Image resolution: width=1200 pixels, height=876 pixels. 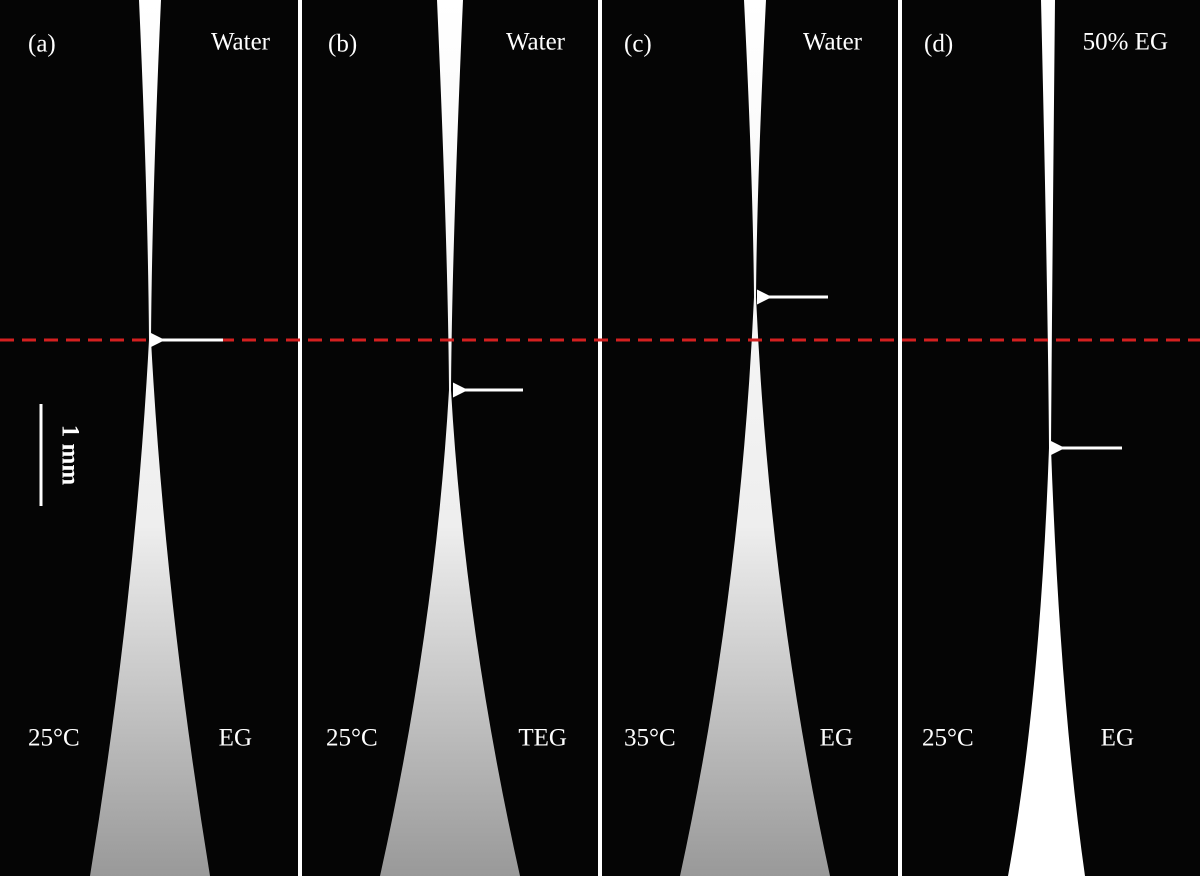 What do you see at coordinates (42, 44) in the screenshot?
I see `panel-label: (a)` at bounding box center [42, 44].